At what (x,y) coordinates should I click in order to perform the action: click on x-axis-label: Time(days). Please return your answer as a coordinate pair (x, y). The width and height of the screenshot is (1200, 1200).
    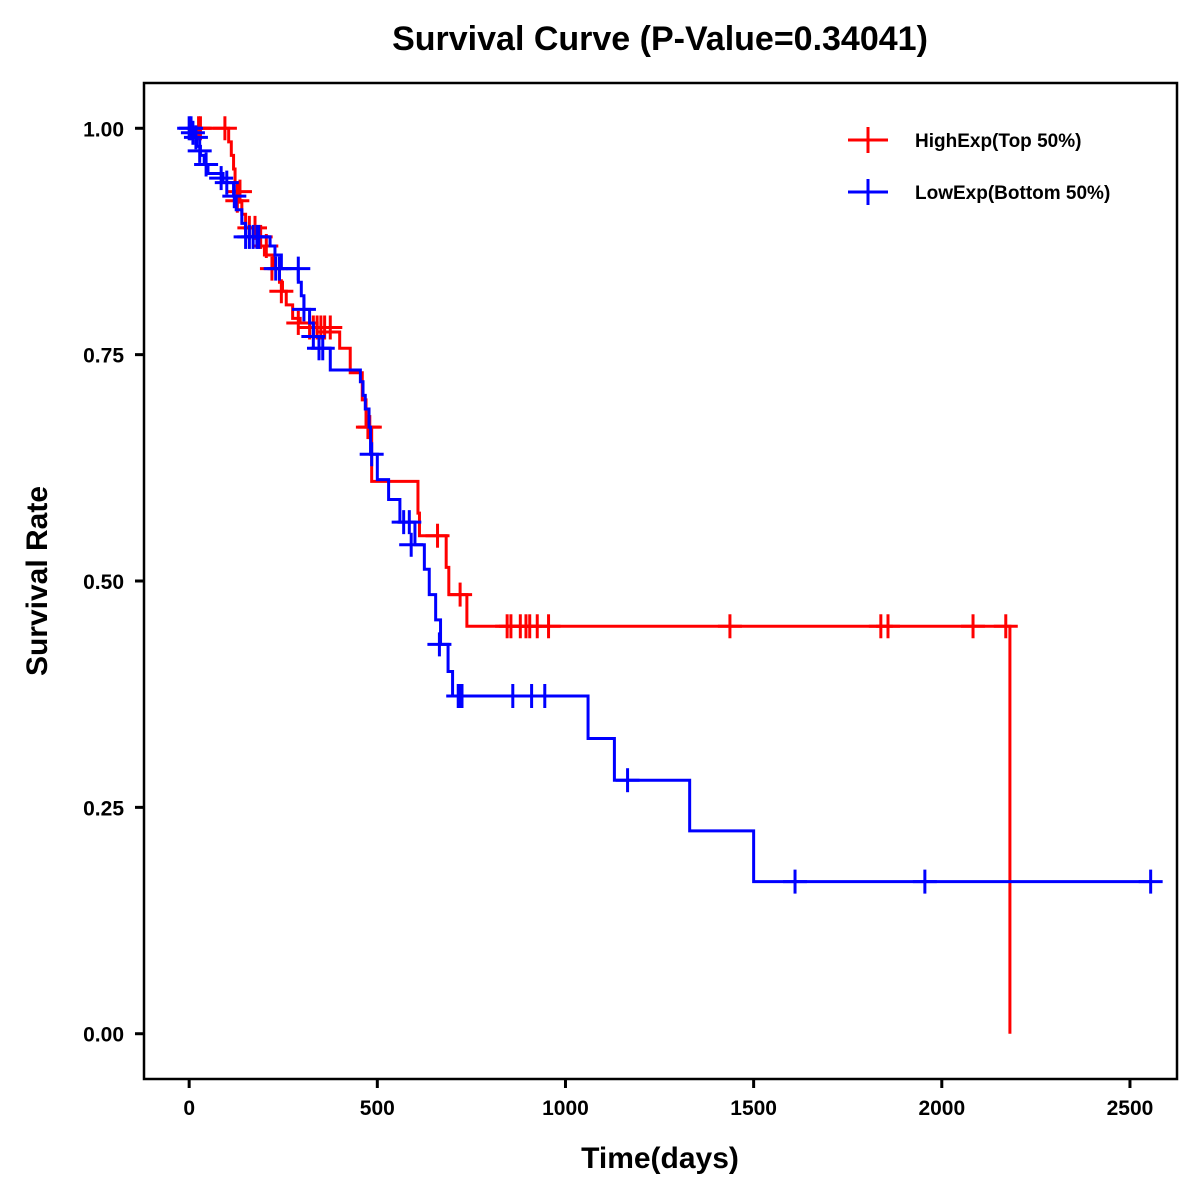
    Looking at the image, I should click on (660, 1158).